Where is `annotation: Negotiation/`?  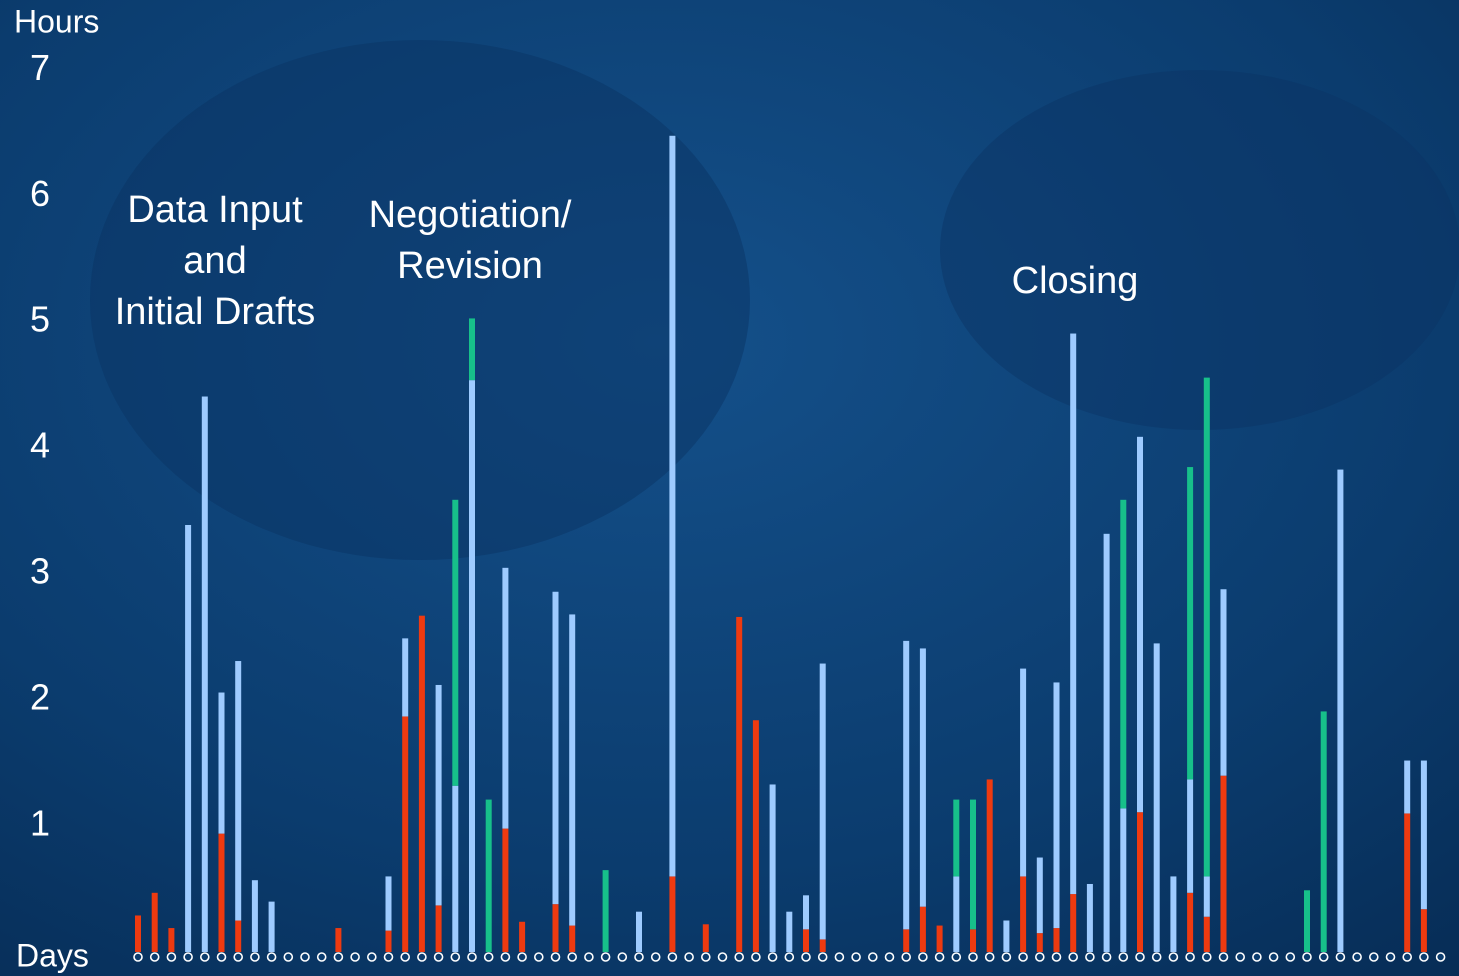
annotation: Negotiation/ is located at coordinates (470, 215).